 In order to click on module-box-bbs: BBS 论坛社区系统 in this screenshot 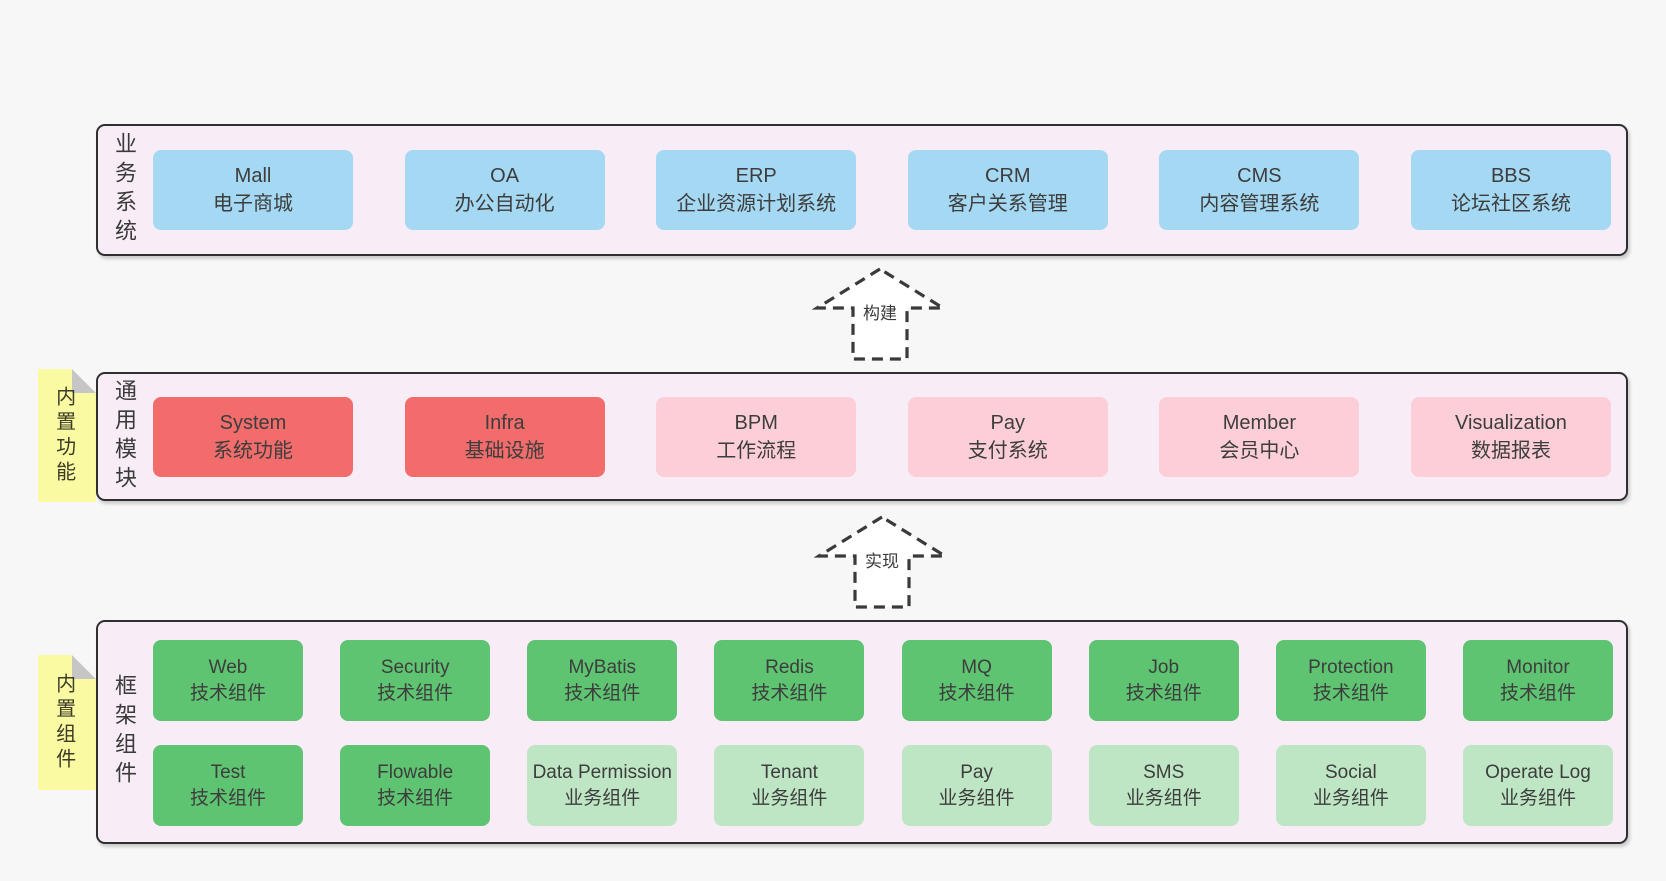, I will do `click(1510, 190)`.